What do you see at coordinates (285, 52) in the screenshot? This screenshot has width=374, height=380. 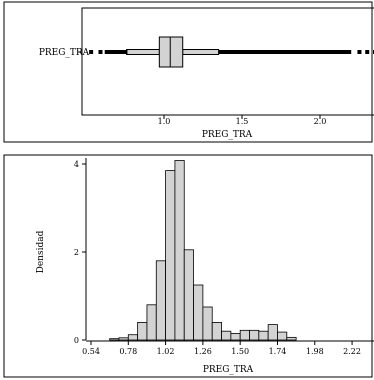 I see `boxplot-upper-outlier-band` at bounding box center [285, 52].